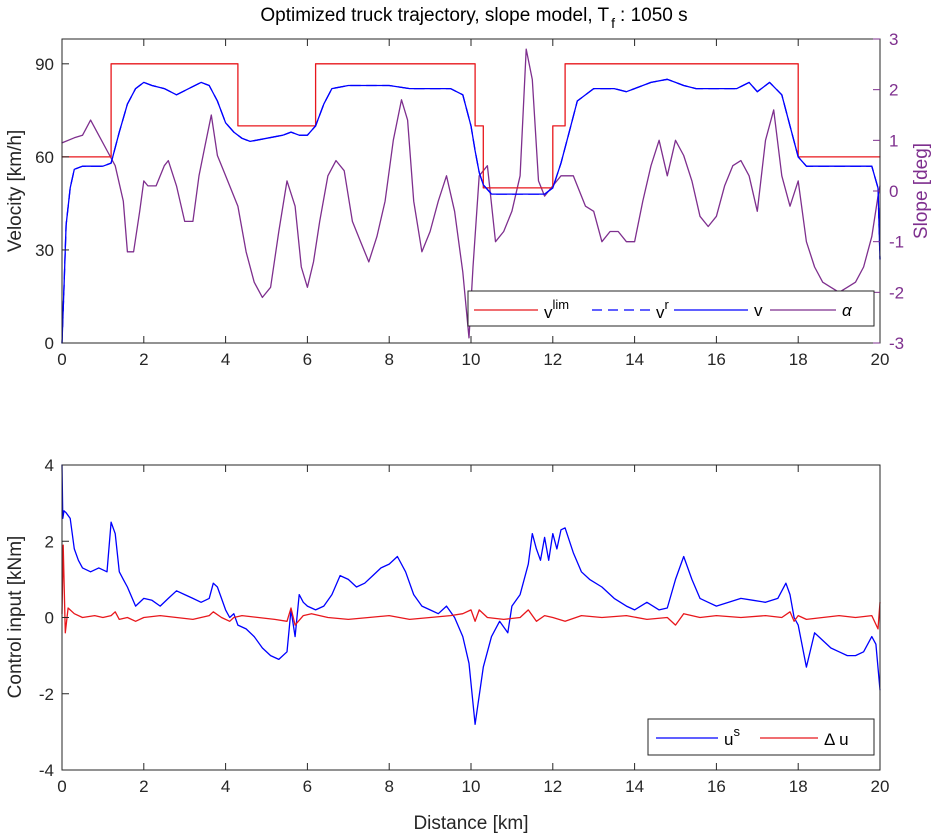  I want to click on control-y-ticks: -4 -2 0 2 4, so click(54, 618).